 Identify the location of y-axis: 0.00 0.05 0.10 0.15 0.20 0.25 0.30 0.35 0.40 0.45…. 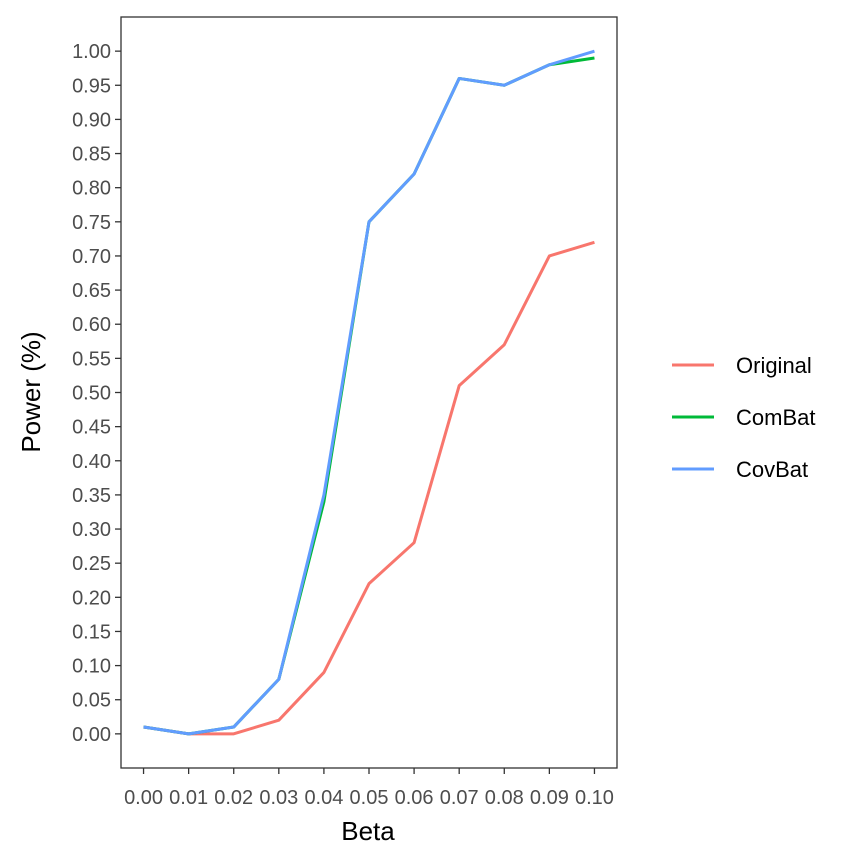
(96, 393).